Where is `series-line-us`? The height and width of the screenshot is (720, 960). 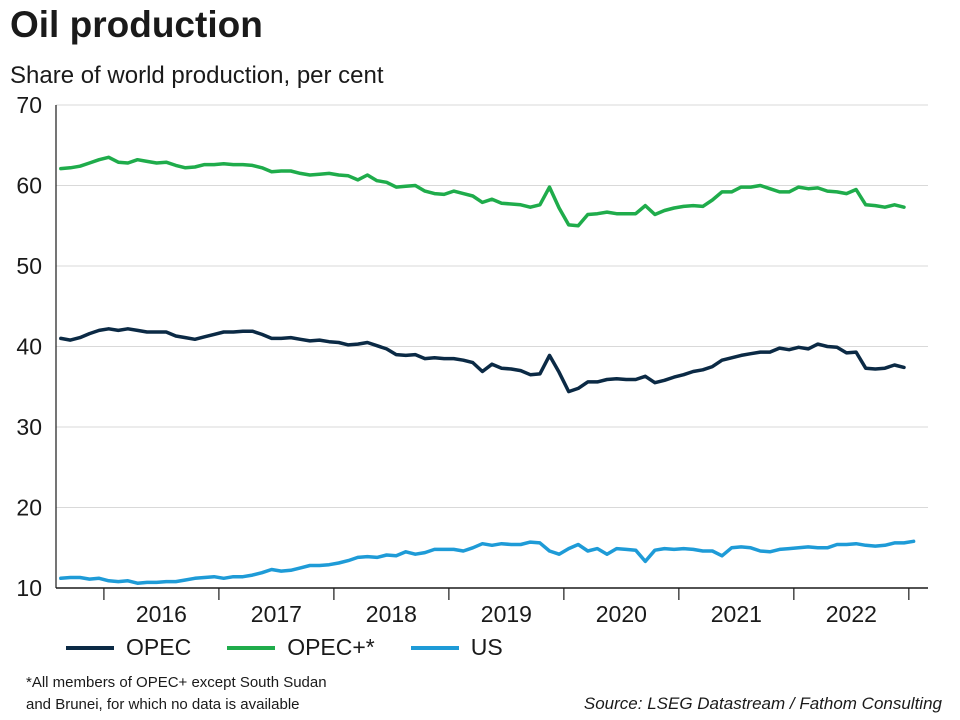
series-line-us is located at coordinates (487, 562).